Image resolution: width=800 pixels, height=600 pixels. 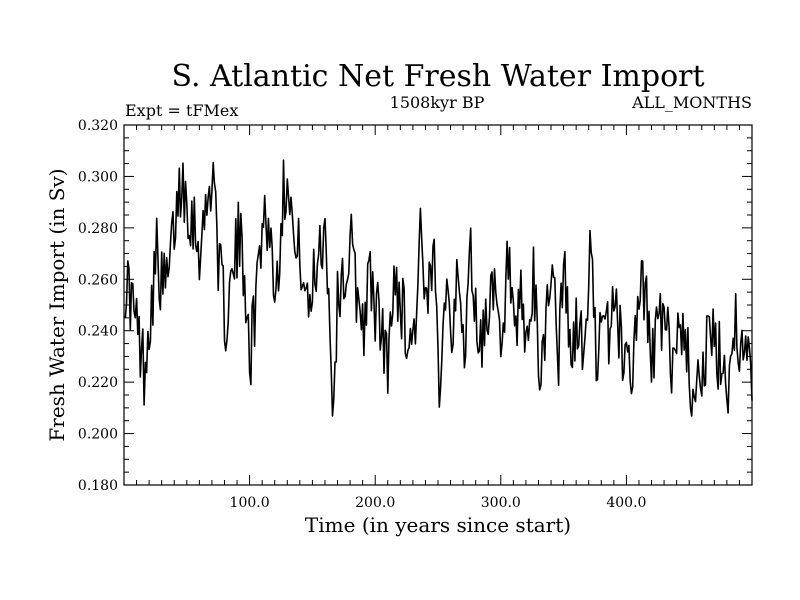 What do you see at coordinates (98, 332) in the screenshot?
I see `y-tick-label: 0.240` at bounding box center [98, 332].